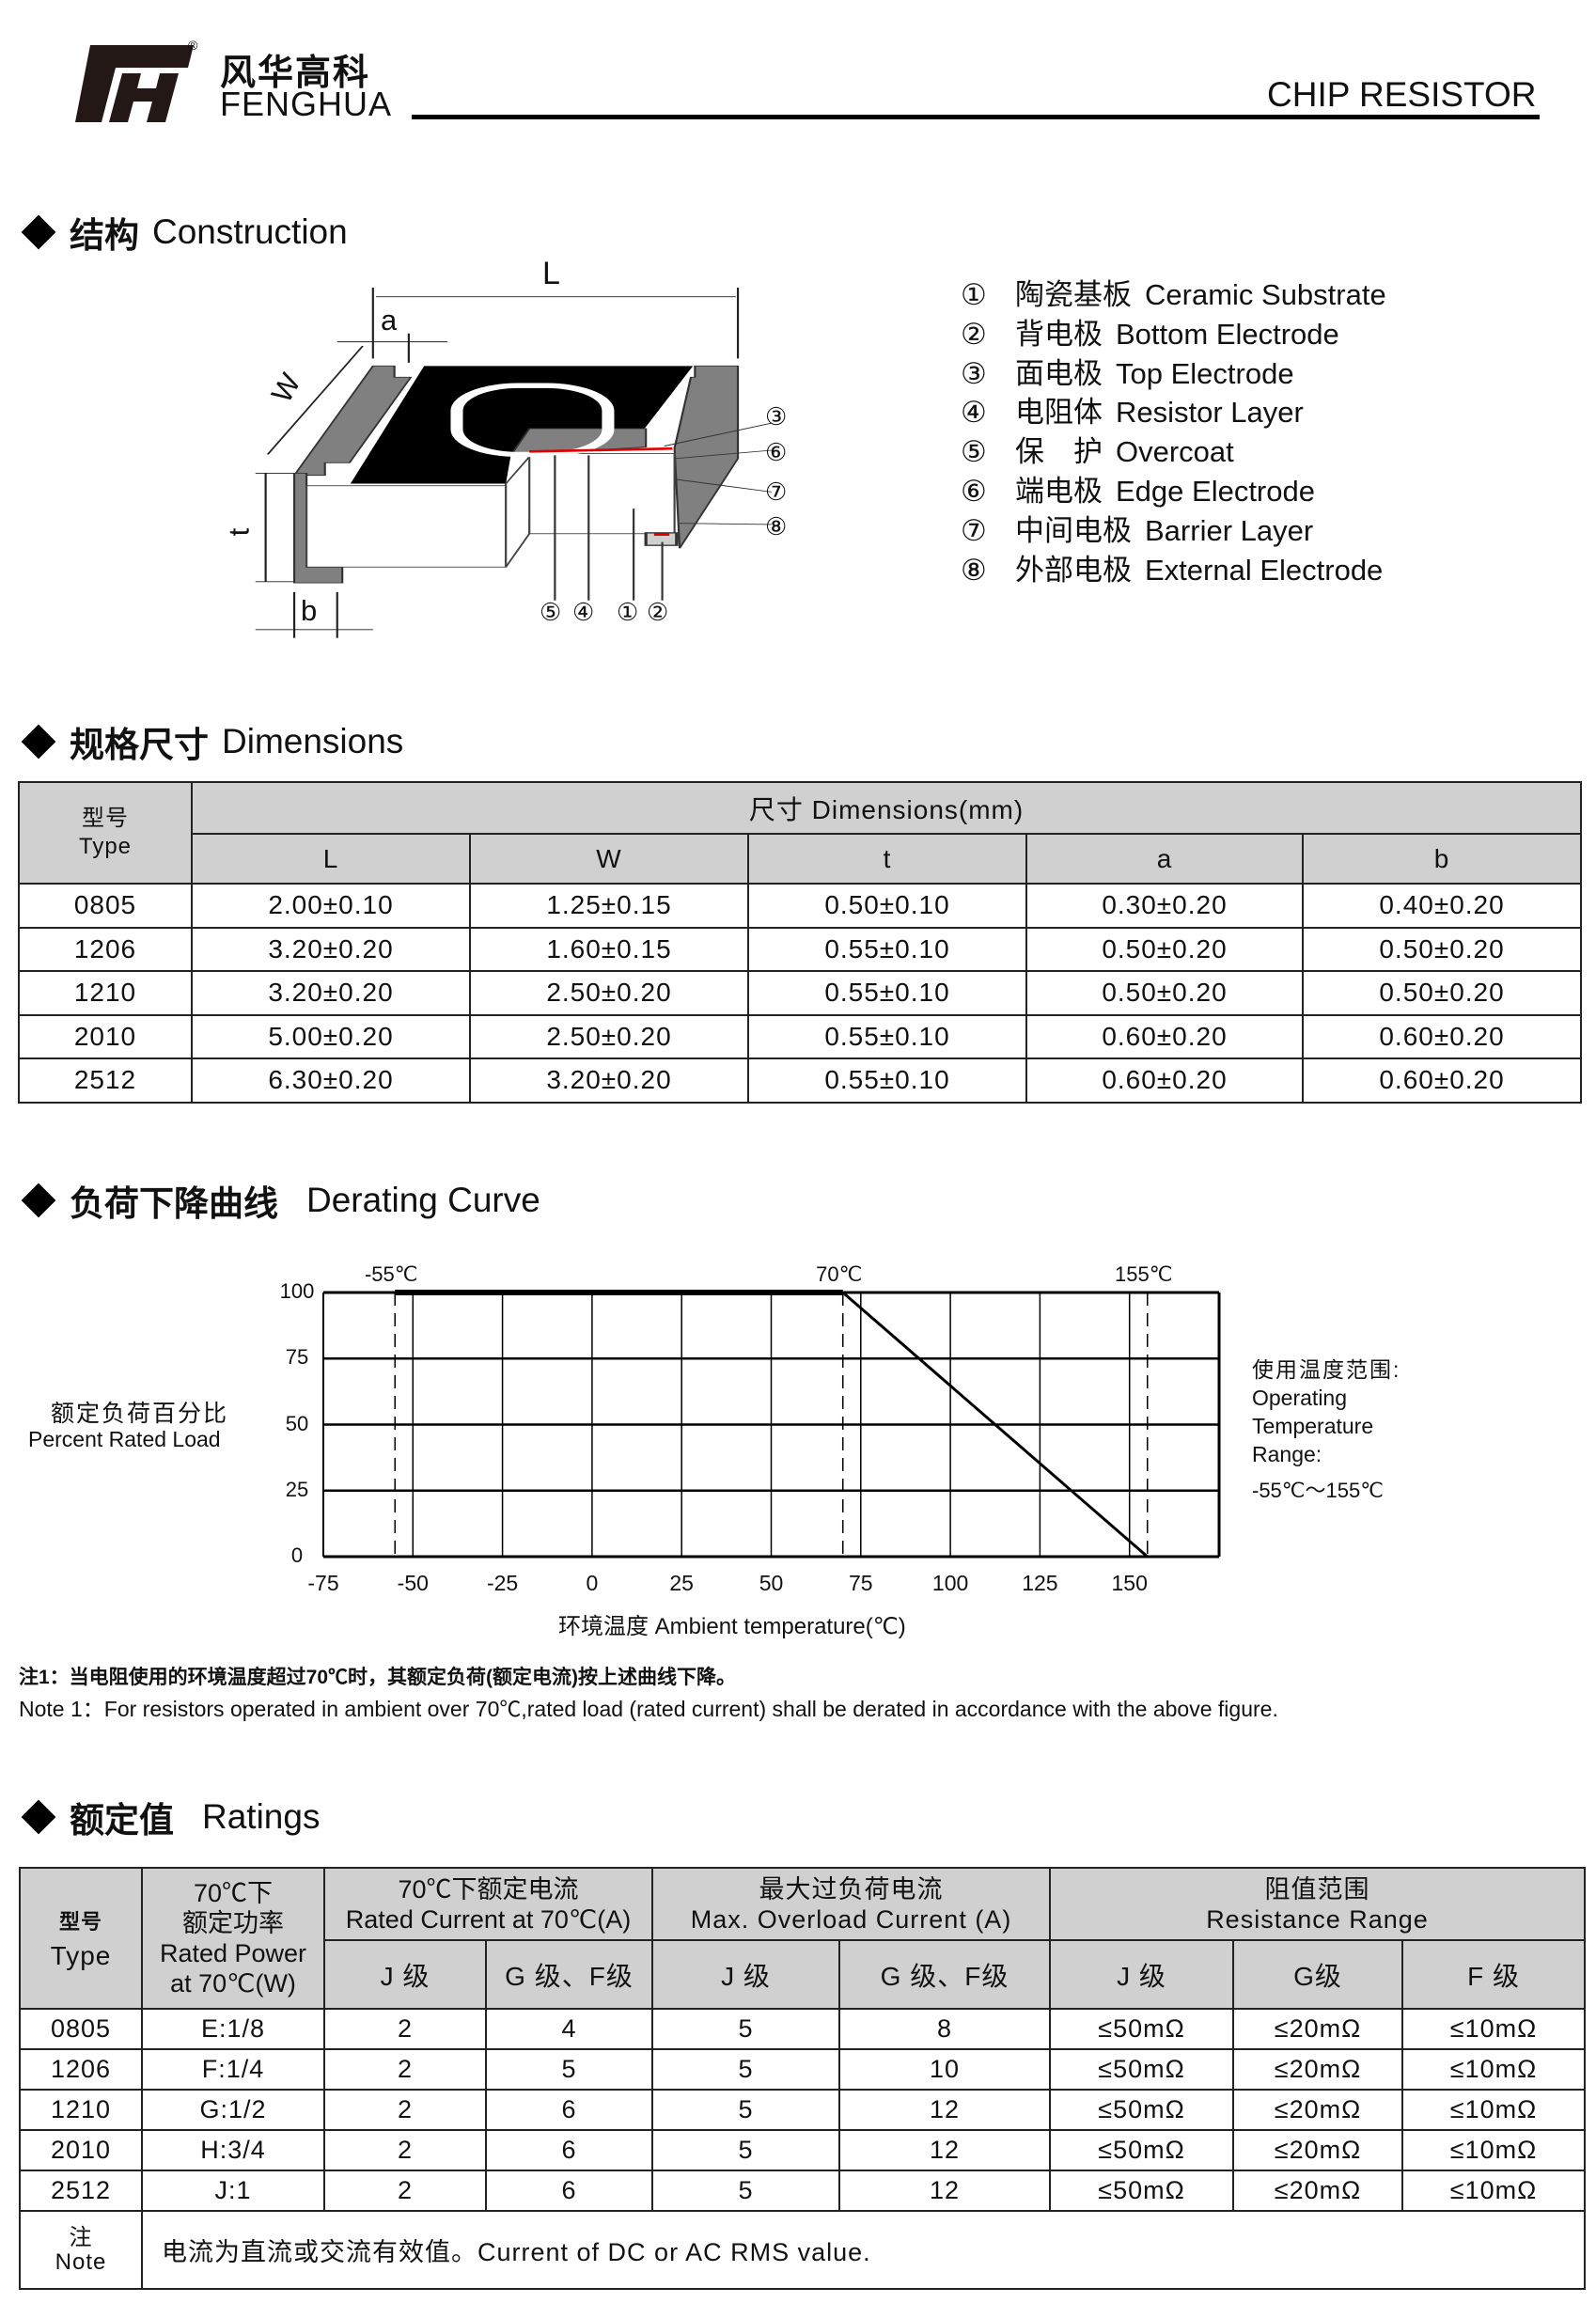  Describe the element at coordinates (331, 1081) in the screenshot. I see `table-cell: 6.30±0.20` at that location.